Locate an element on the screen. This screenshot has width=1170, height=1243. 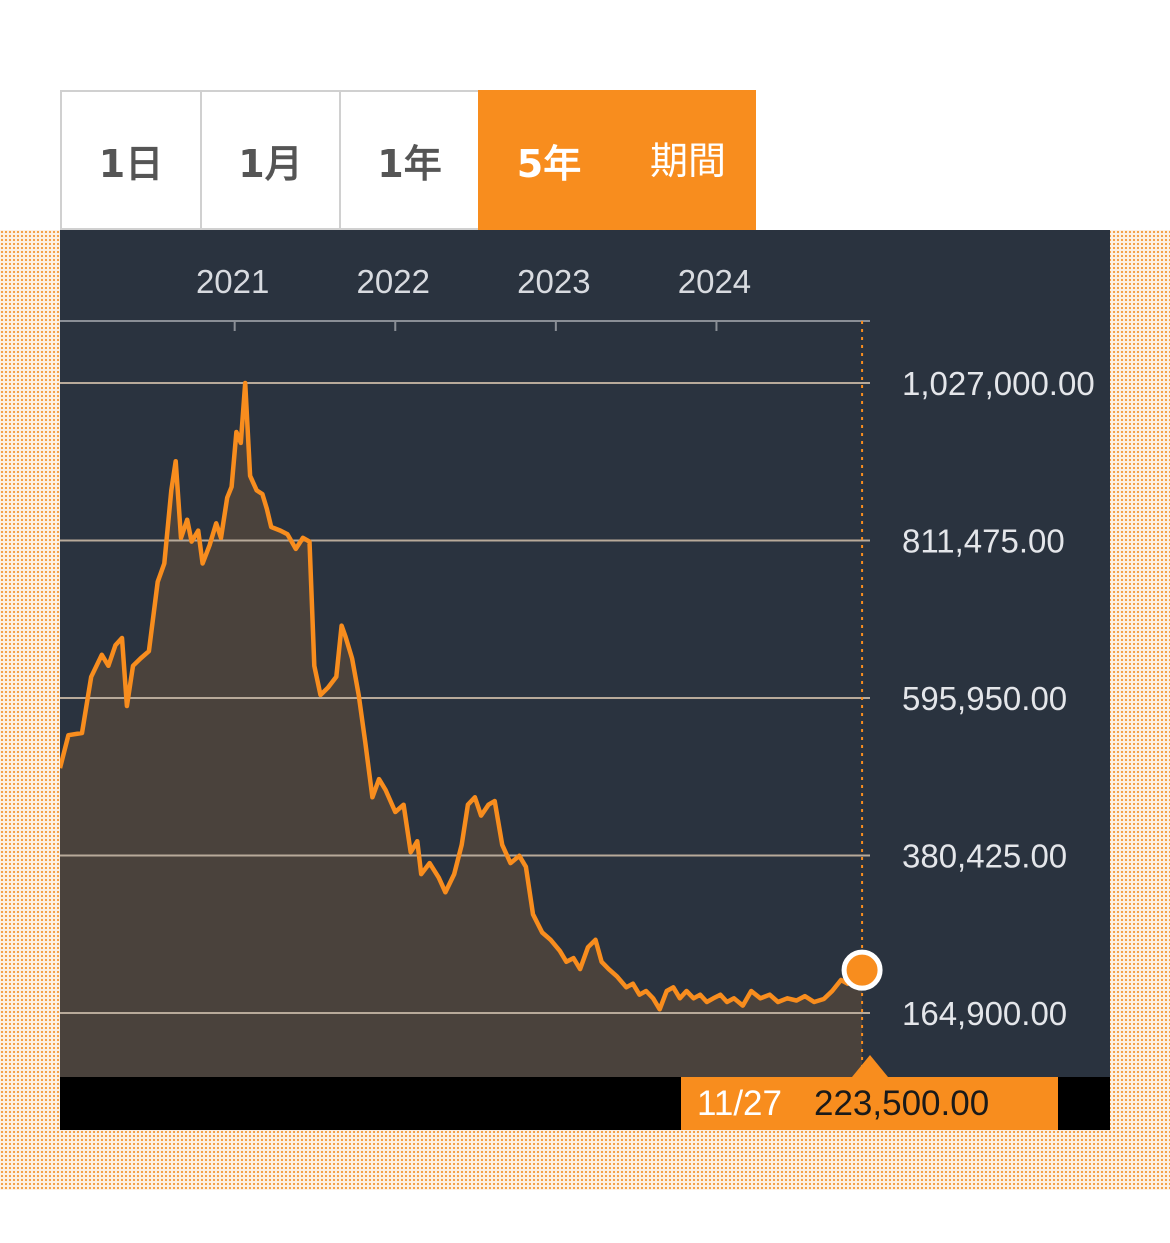
x-tick-label: 2021 is located at coordinates (232, 281).